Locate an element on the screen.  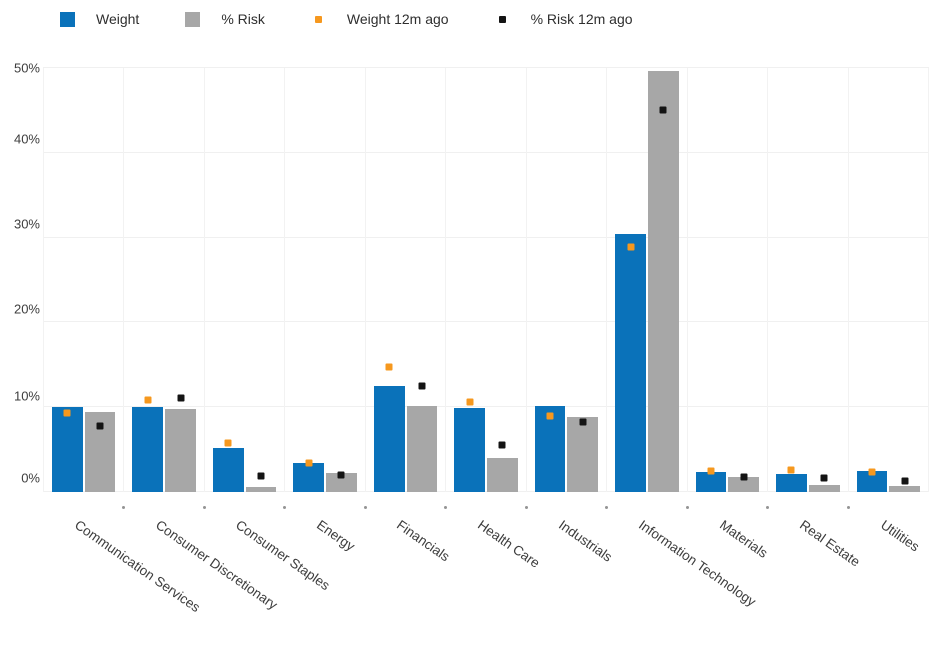
bar-group-energy is located at coordinates (326, 288).